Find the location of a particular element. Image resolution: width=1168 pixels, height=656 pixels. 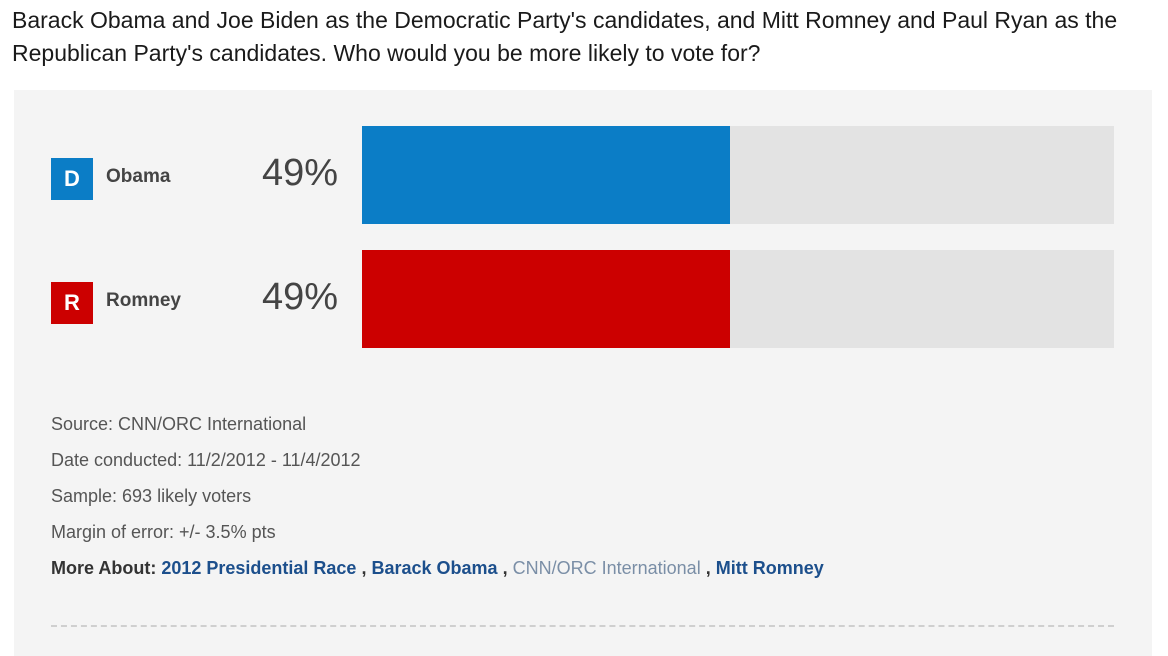

candidate-name-romney: Romney is located at coordinates (143, 300).